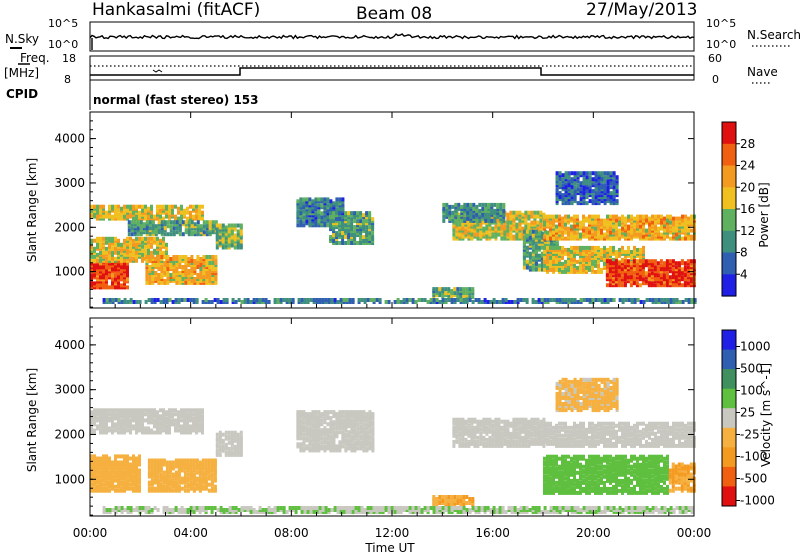 The width and height of the screenshot is (800, 558). Describe the element at coordinates (729, 264) in the screenshot. I see `colorbar-swatch` at that location.